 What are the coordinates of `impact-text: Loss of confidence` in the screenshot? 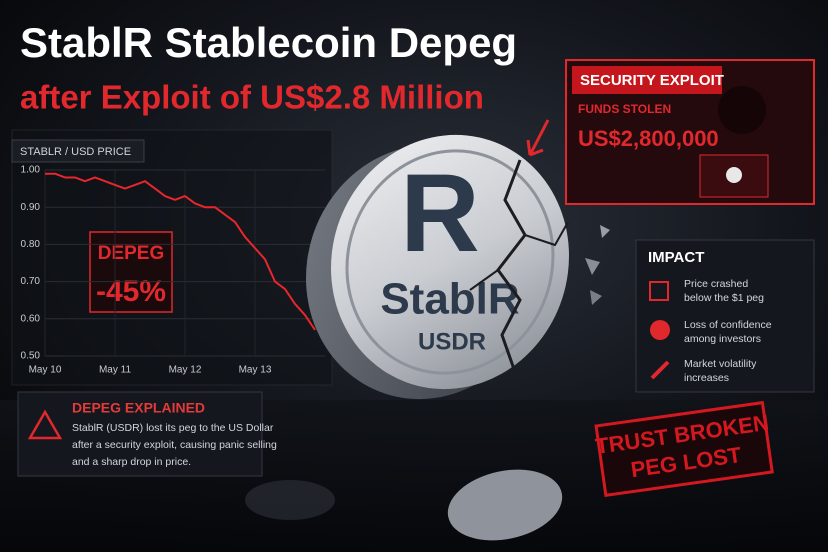 It's located at (728, 325).